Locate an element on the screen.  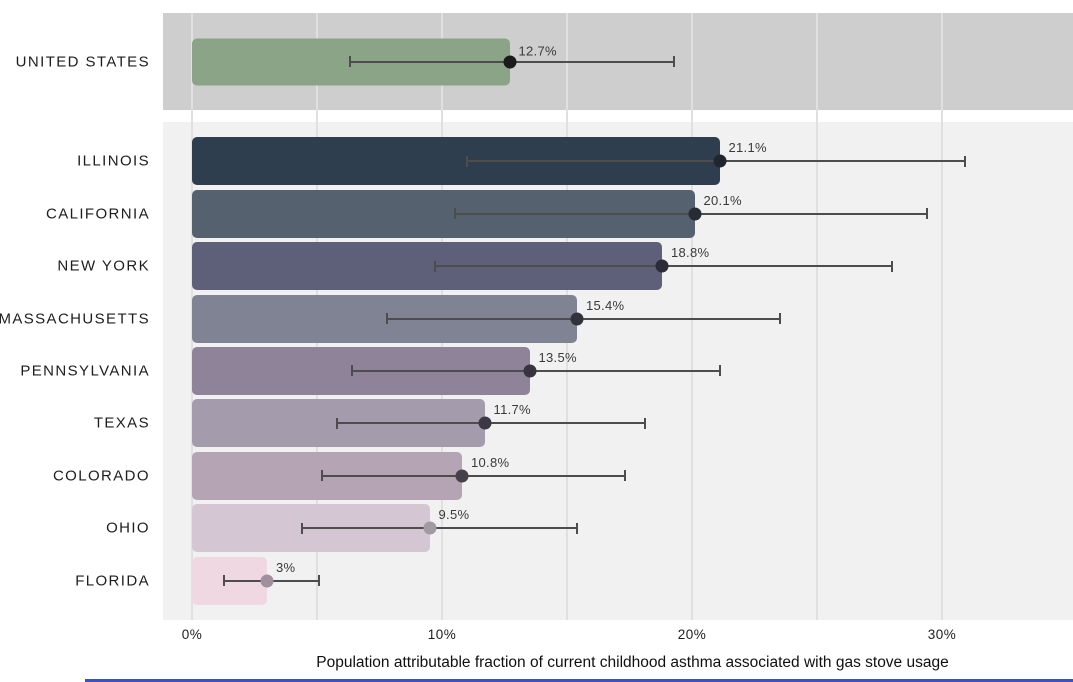
plot-area: 12.7% is located at coordinates (632, 61).